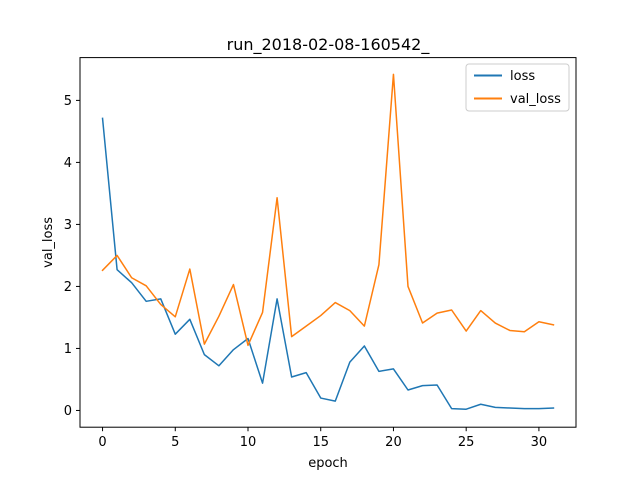 Image resolution: width=640 pixels, height=480 pixels. I want to click on legend-label-val-loss: val_loss, so click(535, 99).